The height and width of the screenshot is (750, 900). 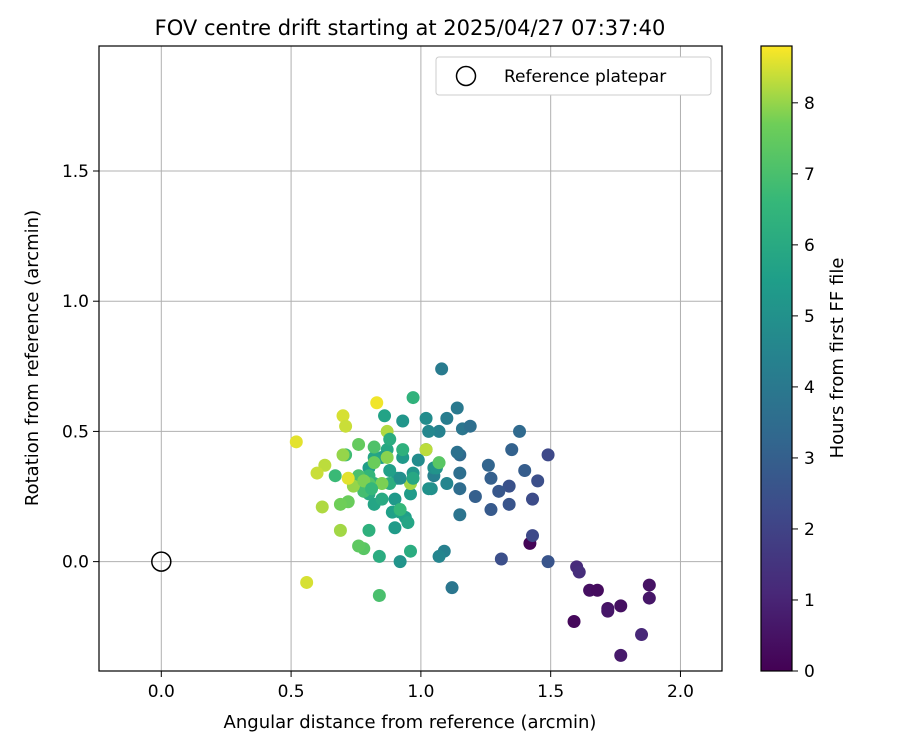 I want to click on legend: Reference platepar, so click(x=573, y=76).